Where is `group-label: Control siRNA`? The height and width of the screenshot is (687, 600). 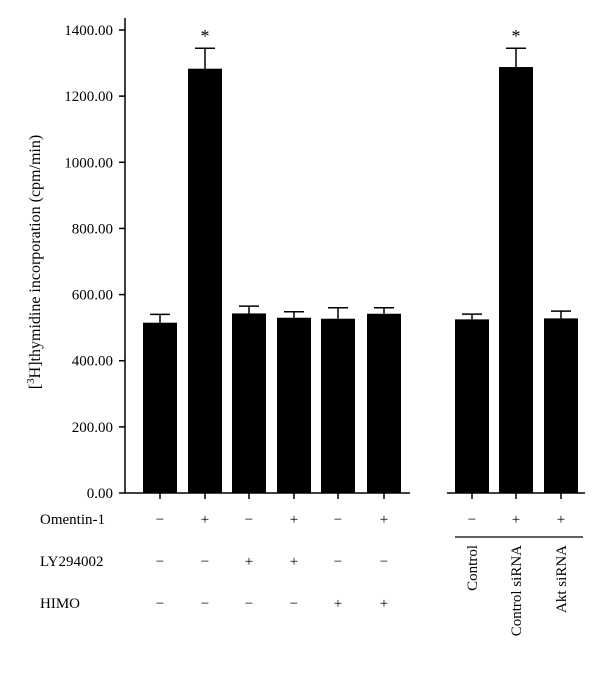 group-label: Control siRNA is located at coordinates (517, 590).